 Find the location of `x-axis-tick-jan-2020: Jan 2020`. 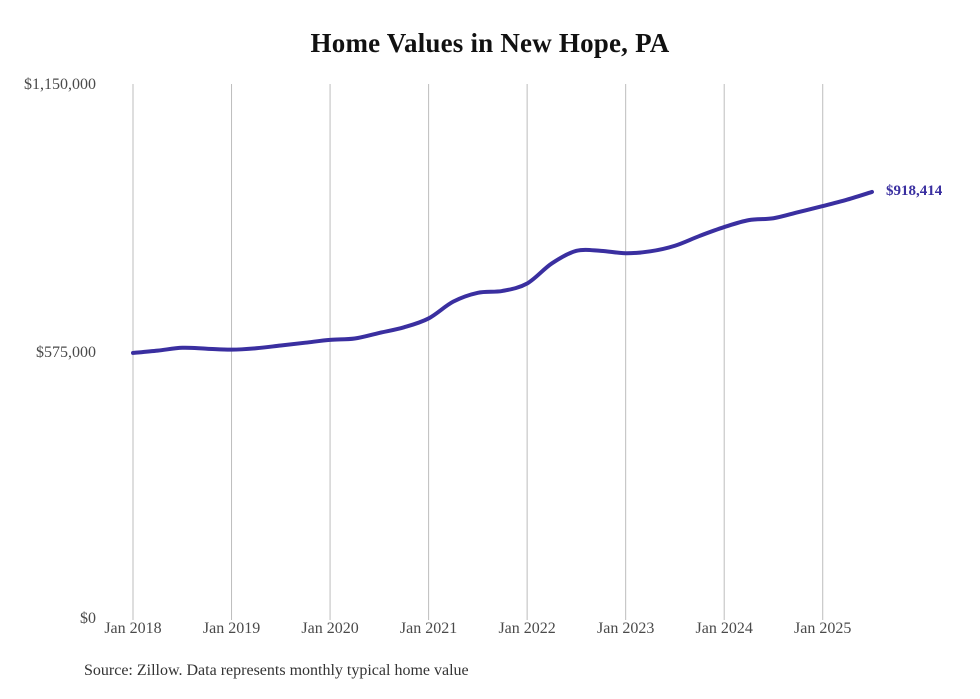

x-axis-tick-jan-2020: Jan 2020 is located at coordinates (330, 628).